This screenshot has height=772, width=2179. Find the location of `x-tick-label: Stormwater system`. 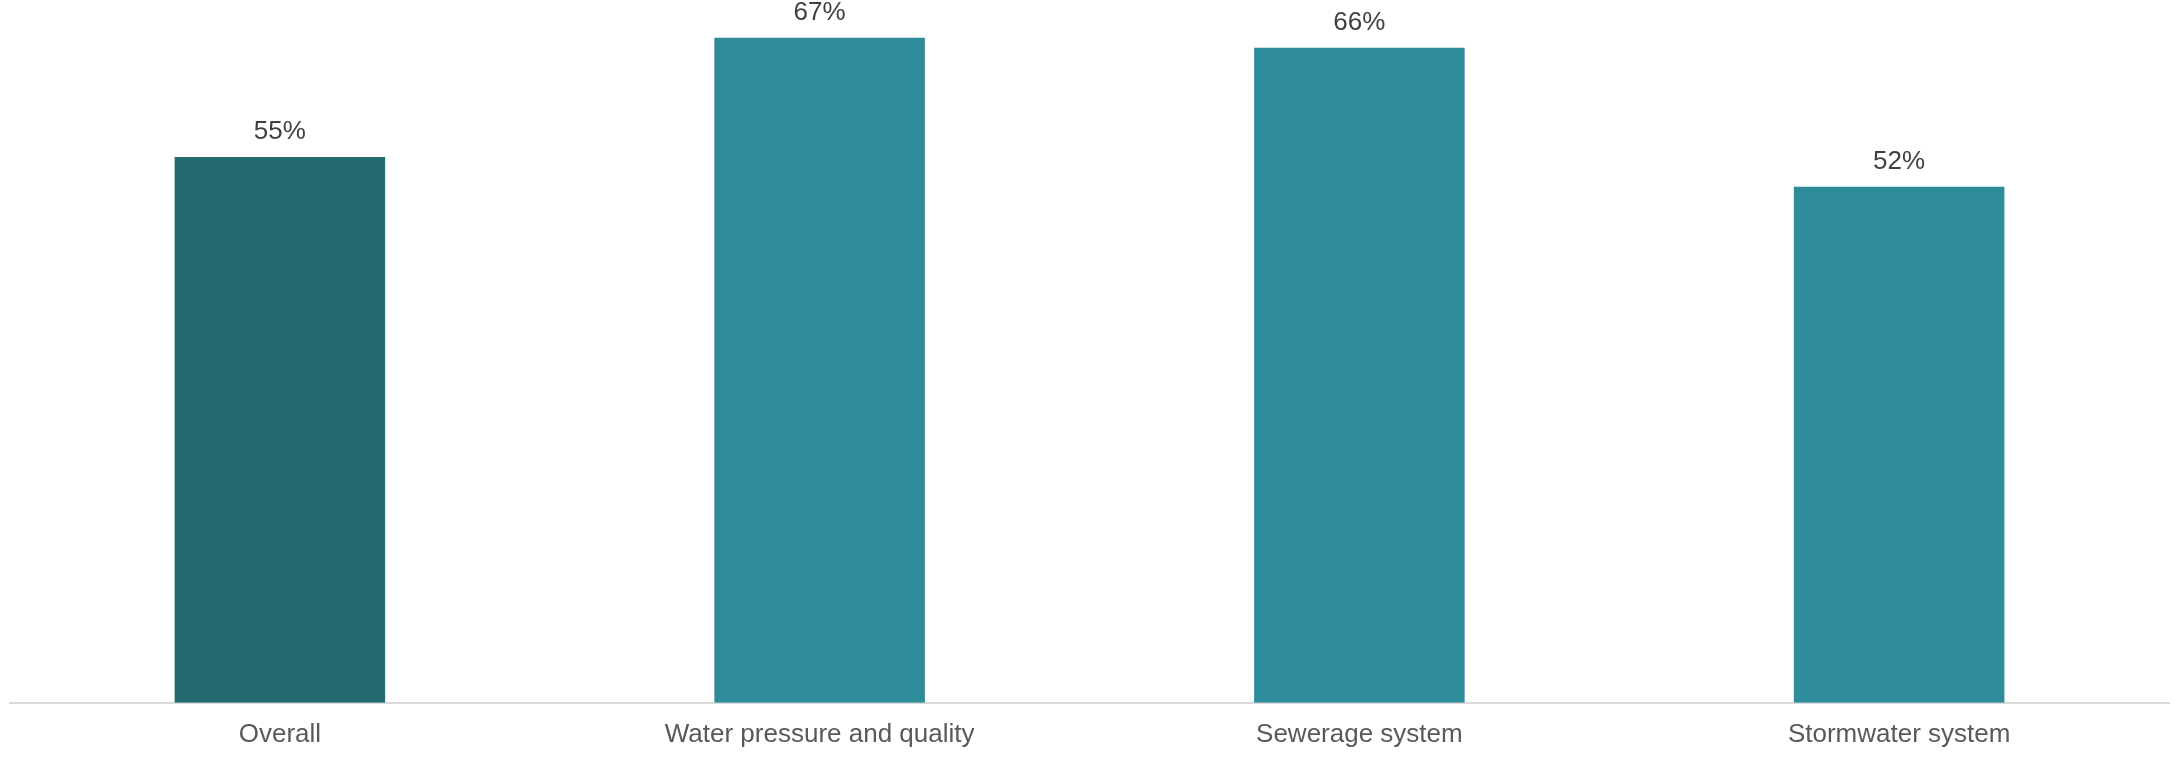

x-tick-label: Stormwater system is located at coordinates (1899, 732).